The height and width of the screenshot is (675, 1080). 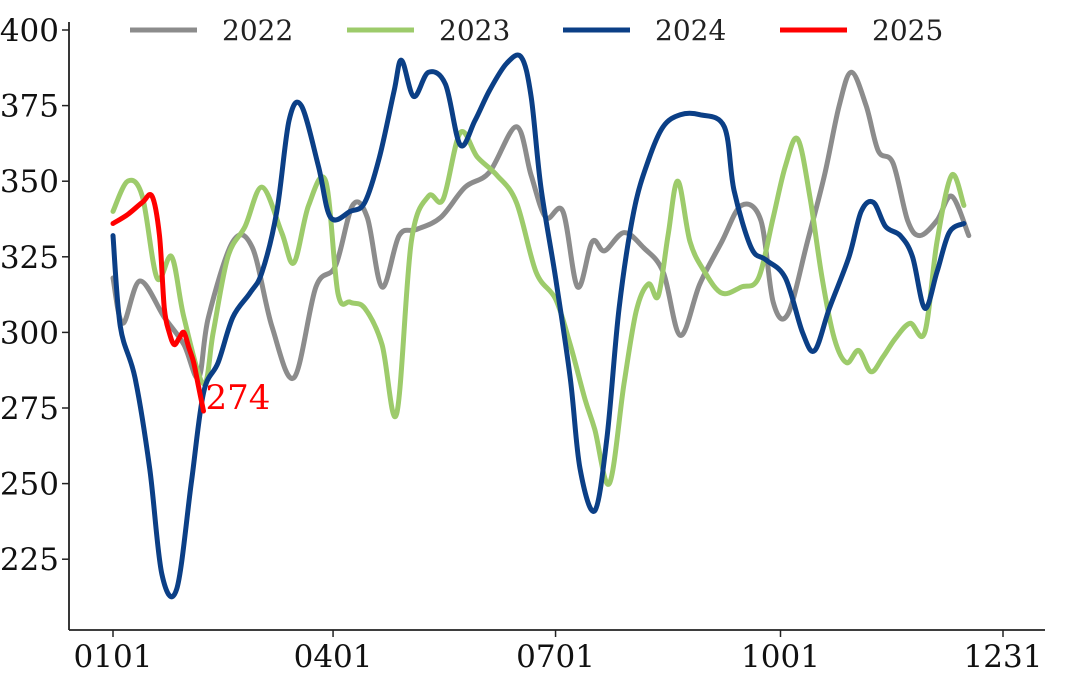 I want to click on y-tick-label: 375, so click(x=29, y=107).